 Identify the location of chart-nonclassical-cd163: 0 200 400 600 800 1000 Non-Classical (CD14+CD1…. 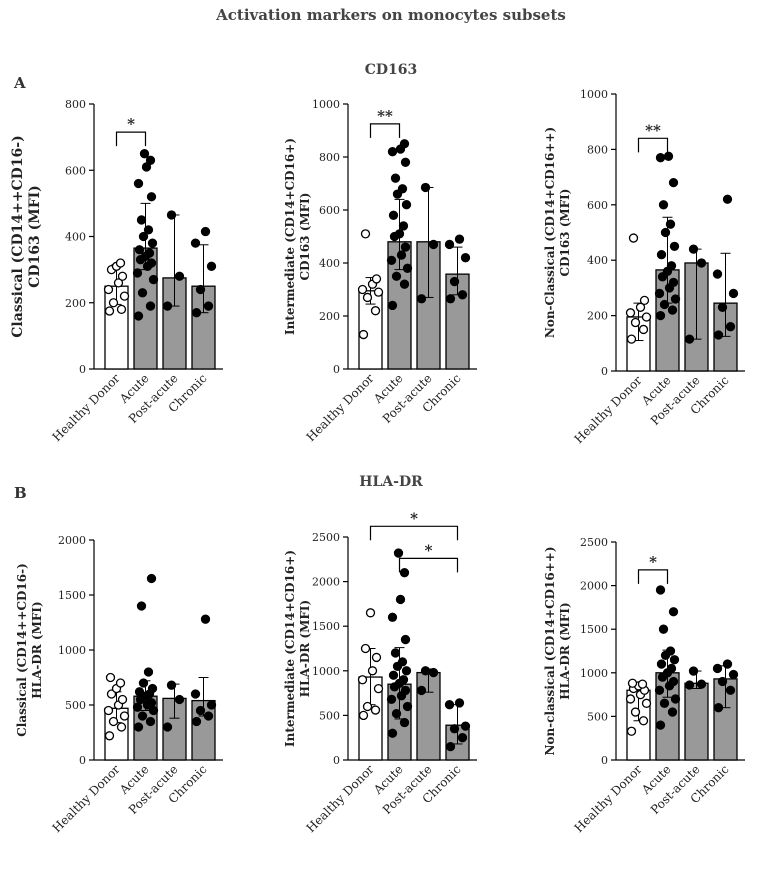
(644, 267).